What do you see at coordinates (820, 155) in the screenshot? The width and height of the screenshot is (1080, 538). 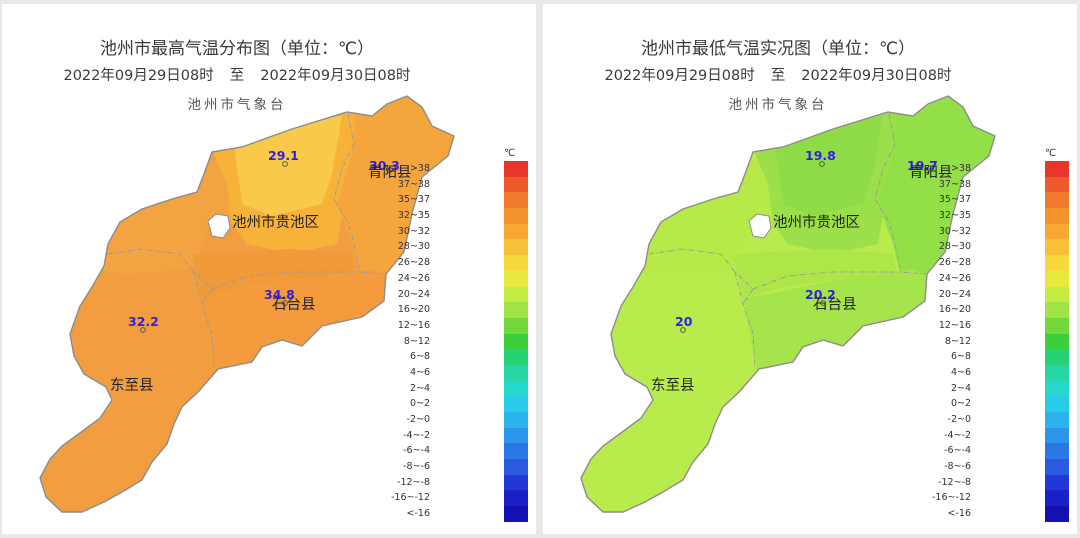 I see `station-value: 19.8` at bounding box center [820, 155].